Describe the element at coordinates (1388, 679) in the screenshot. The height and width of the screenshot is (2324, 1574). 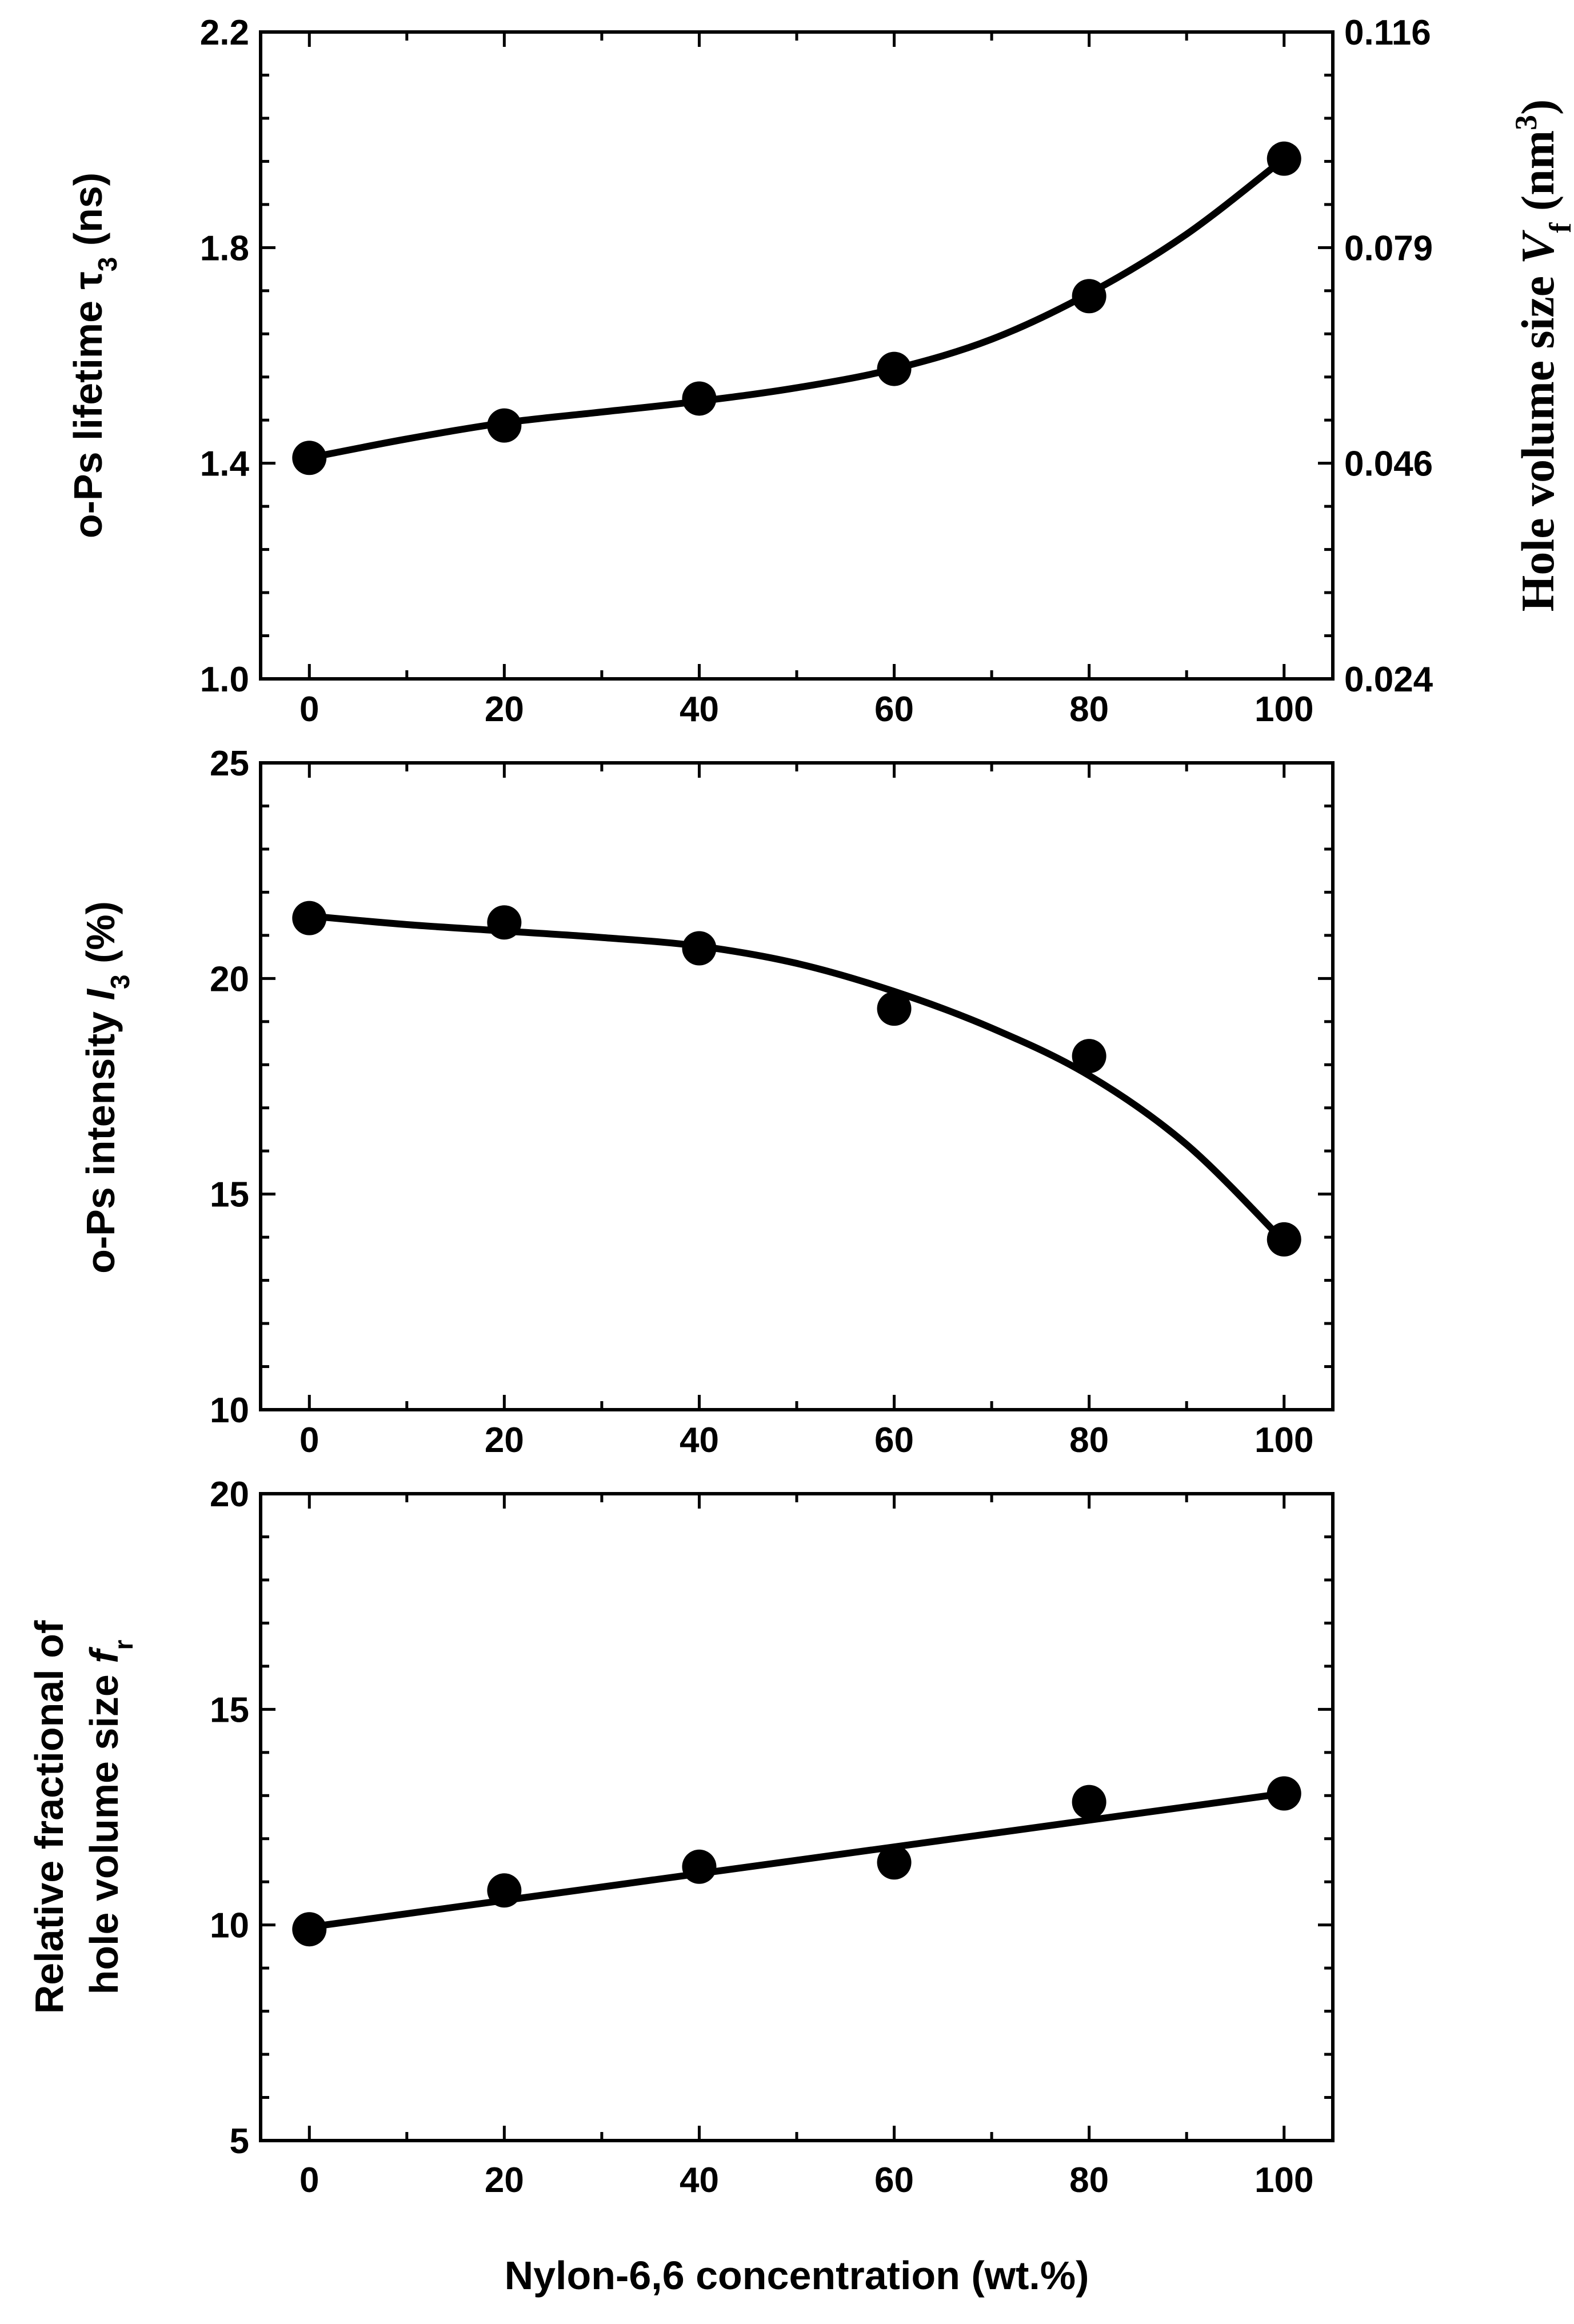
I see `y2-tick-label: 0.024` at that location.